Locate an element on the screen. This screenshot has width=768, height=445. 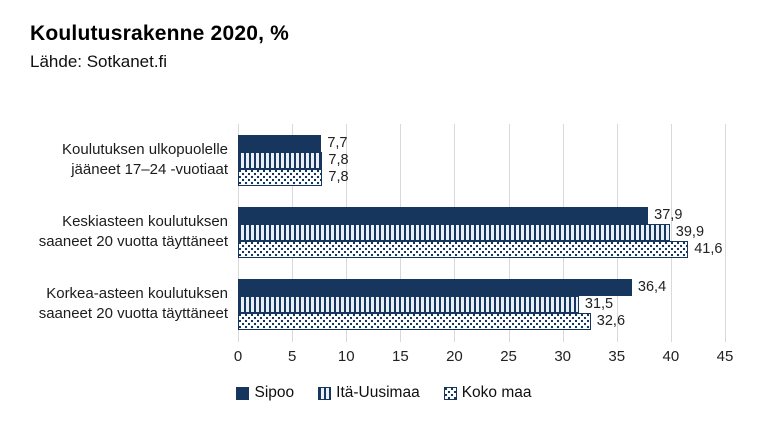
bar-group: 7,7 7,8 7,8 is located at coordinates (481, 160).